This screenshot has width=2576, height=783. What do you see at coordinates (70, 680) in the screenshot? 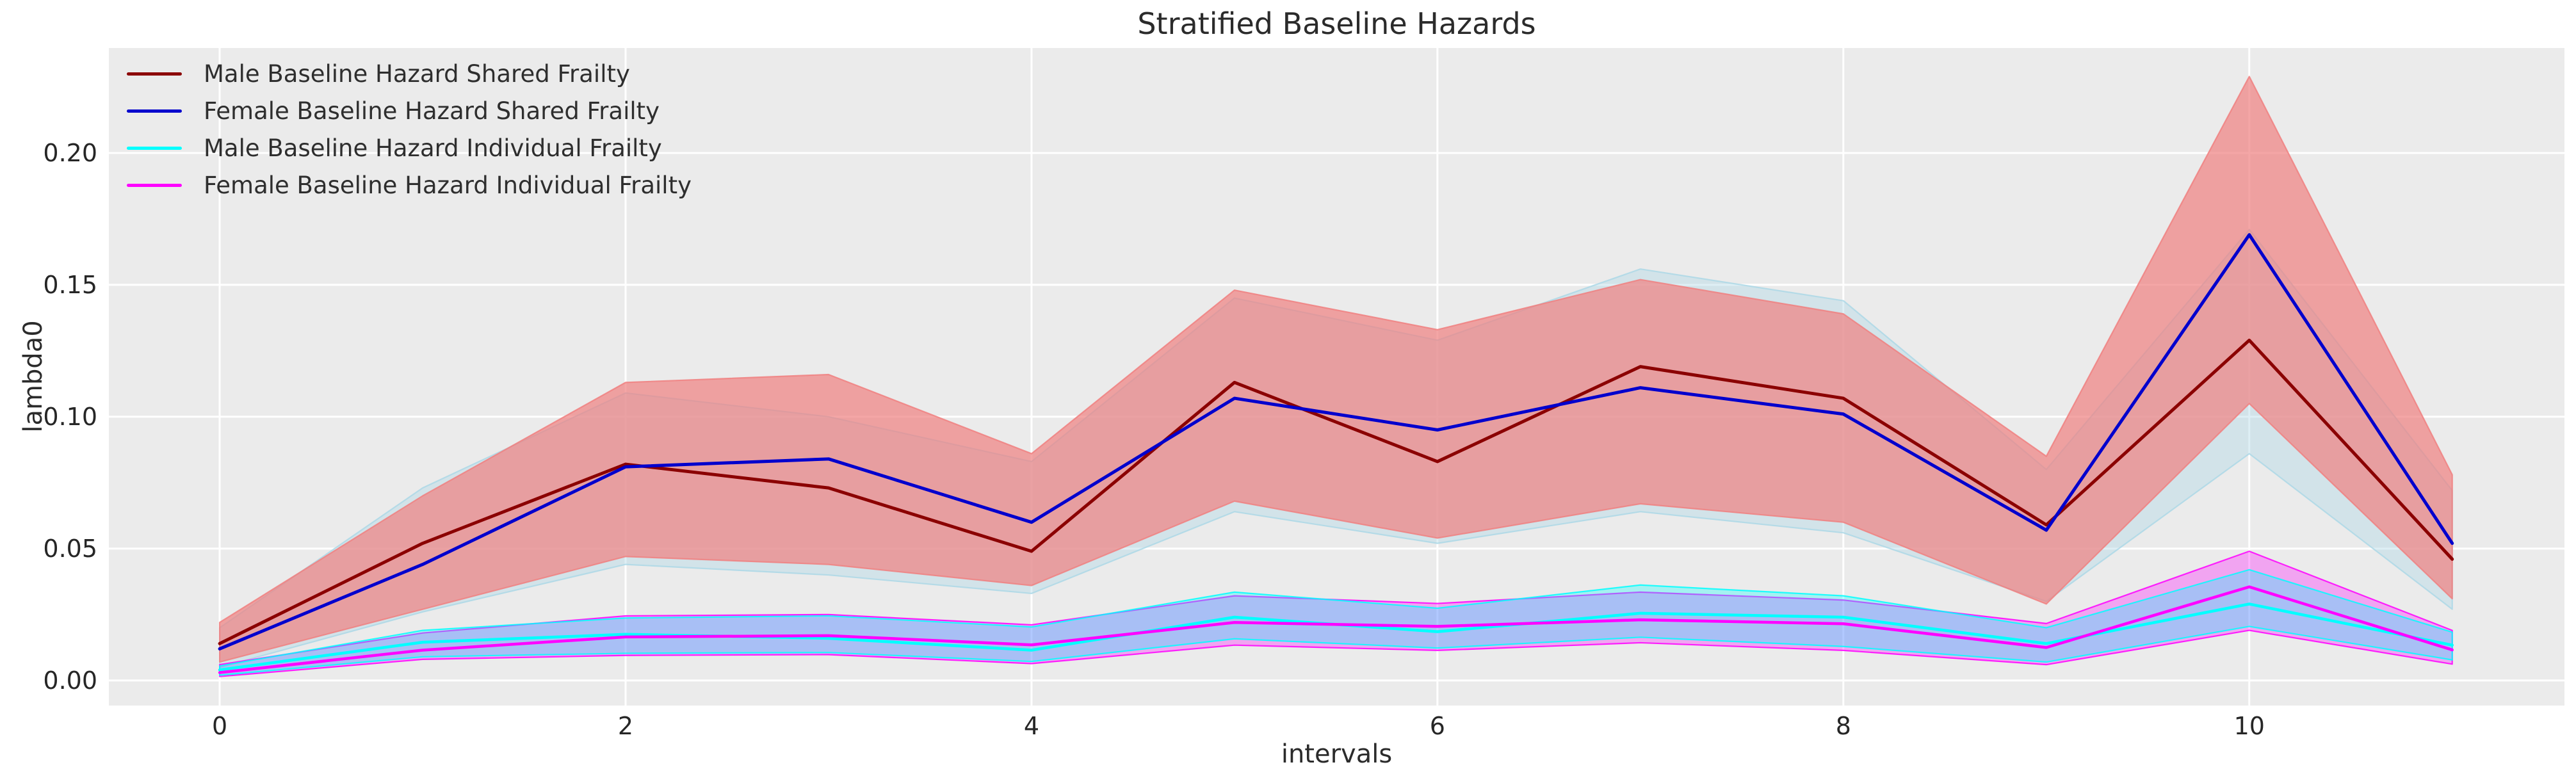
I see `y-tick-label: 0.00` at bounding box center [70, 680].